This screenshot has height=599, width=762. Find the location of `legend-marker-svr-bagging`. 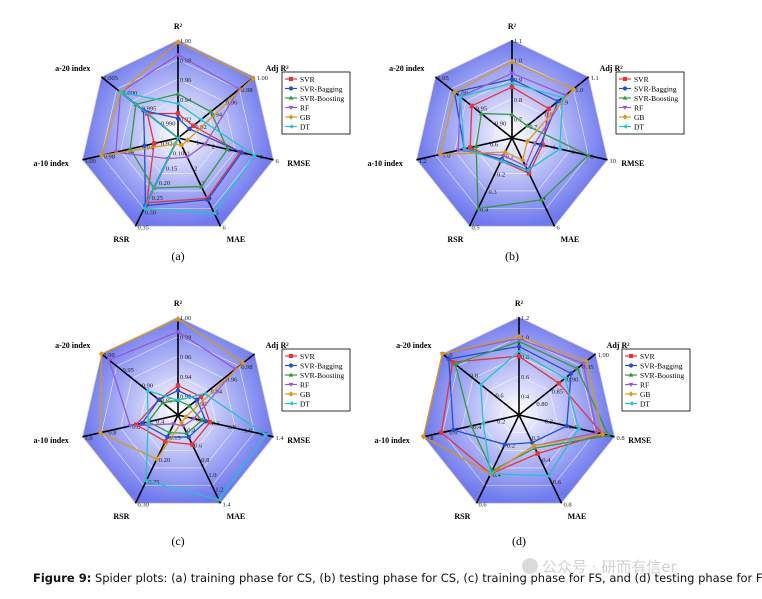

legend-marker-svr-bagging is located at coordinates (291, 365).